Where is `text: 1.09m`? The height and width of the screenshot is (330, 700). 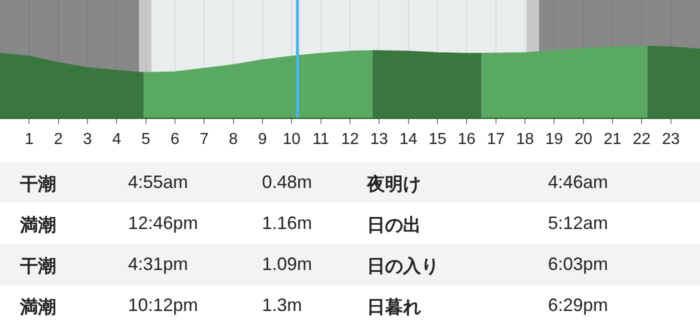 text: 1.09m is located at coordinates (287, 264).